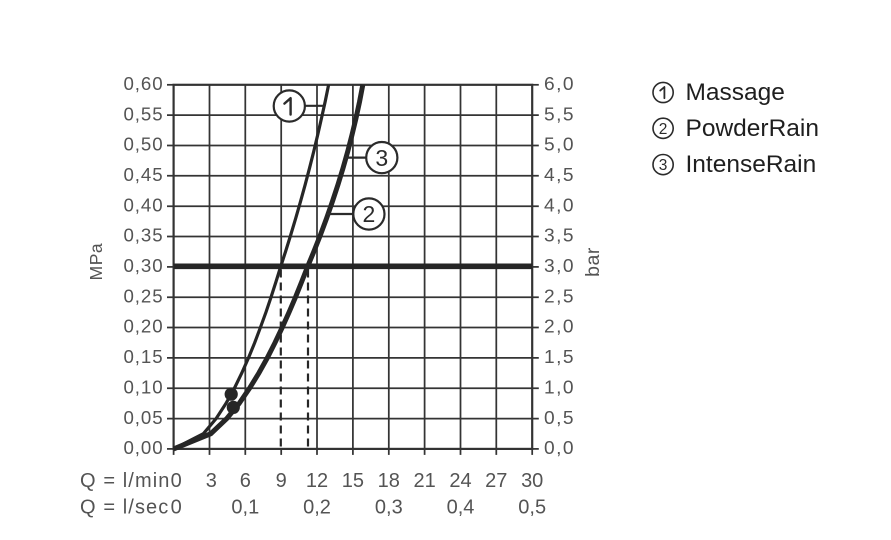 This screenshot has width=891, height=540. What do you see at coordinates (735, 92) in the screenshot?
I see `svg-text: Massage` at bounding box center [735, 92].